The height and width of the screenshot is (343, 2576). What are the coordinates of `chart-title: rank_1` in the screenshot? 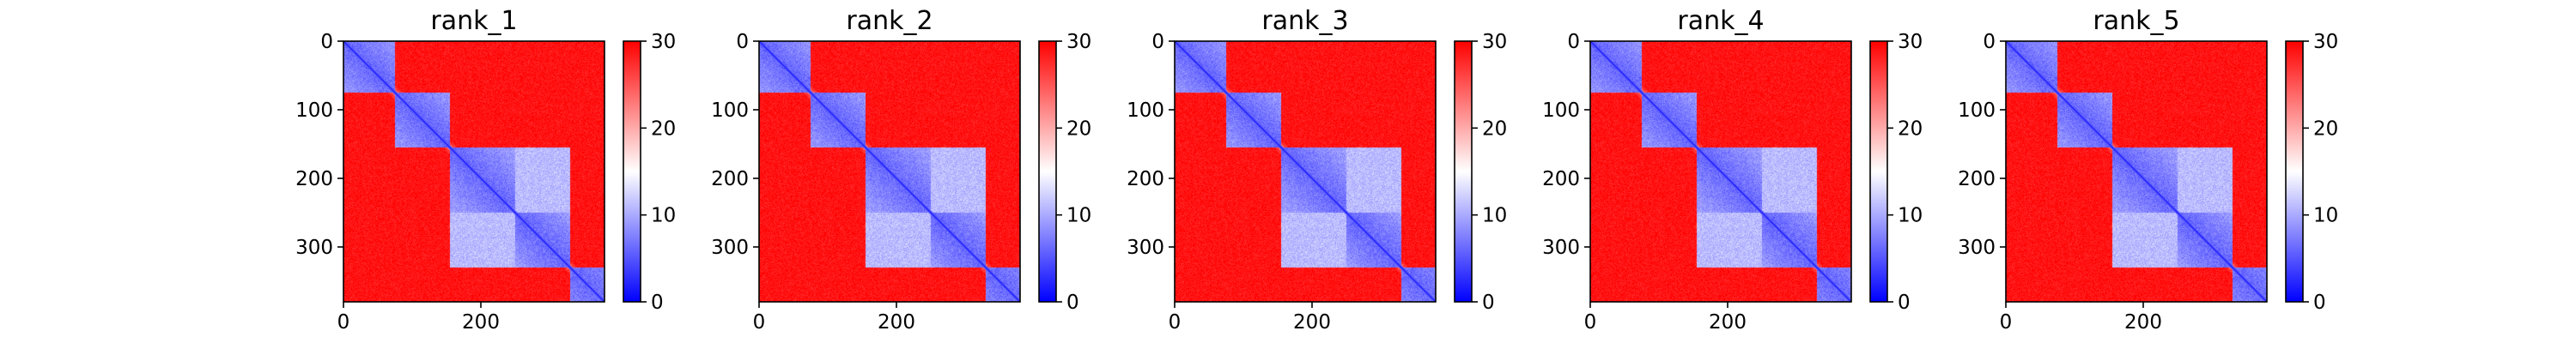 It's located at (474, 21).